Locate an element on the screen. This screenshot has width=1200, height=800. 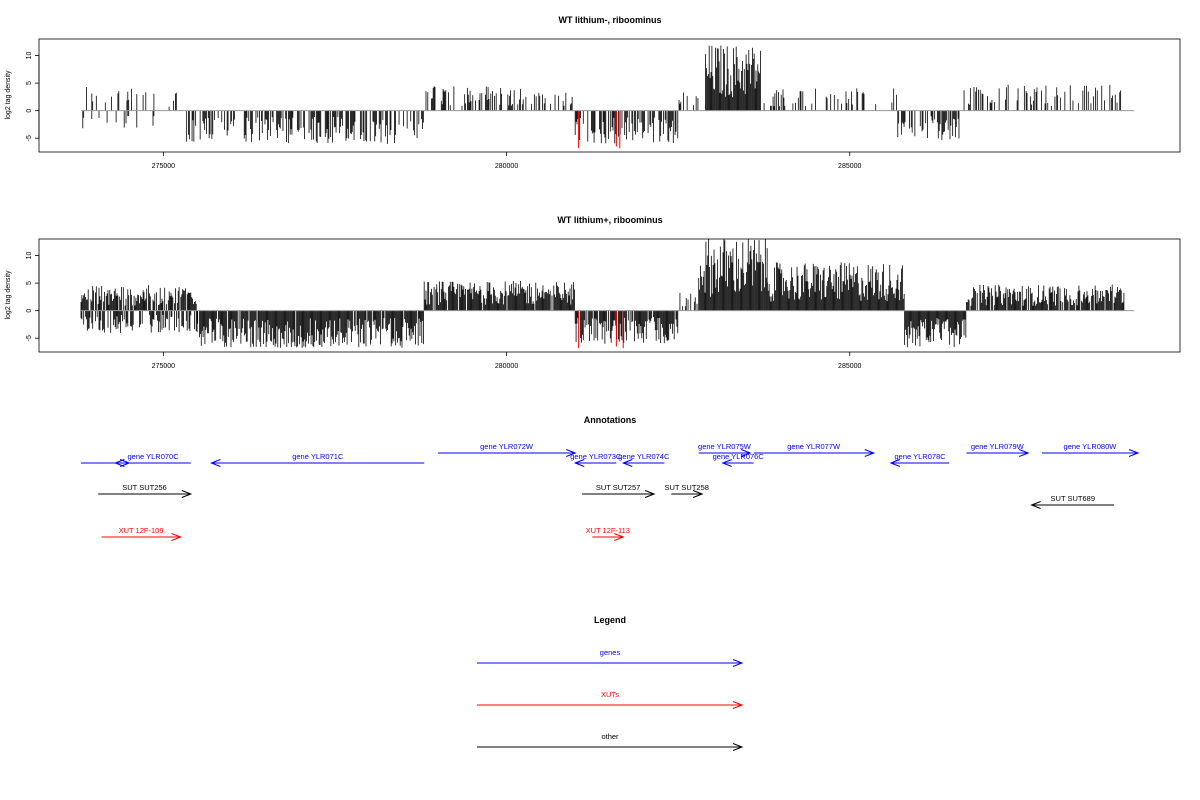
annotation-gene: gene YLR074C is located at coordinates (644, 459).